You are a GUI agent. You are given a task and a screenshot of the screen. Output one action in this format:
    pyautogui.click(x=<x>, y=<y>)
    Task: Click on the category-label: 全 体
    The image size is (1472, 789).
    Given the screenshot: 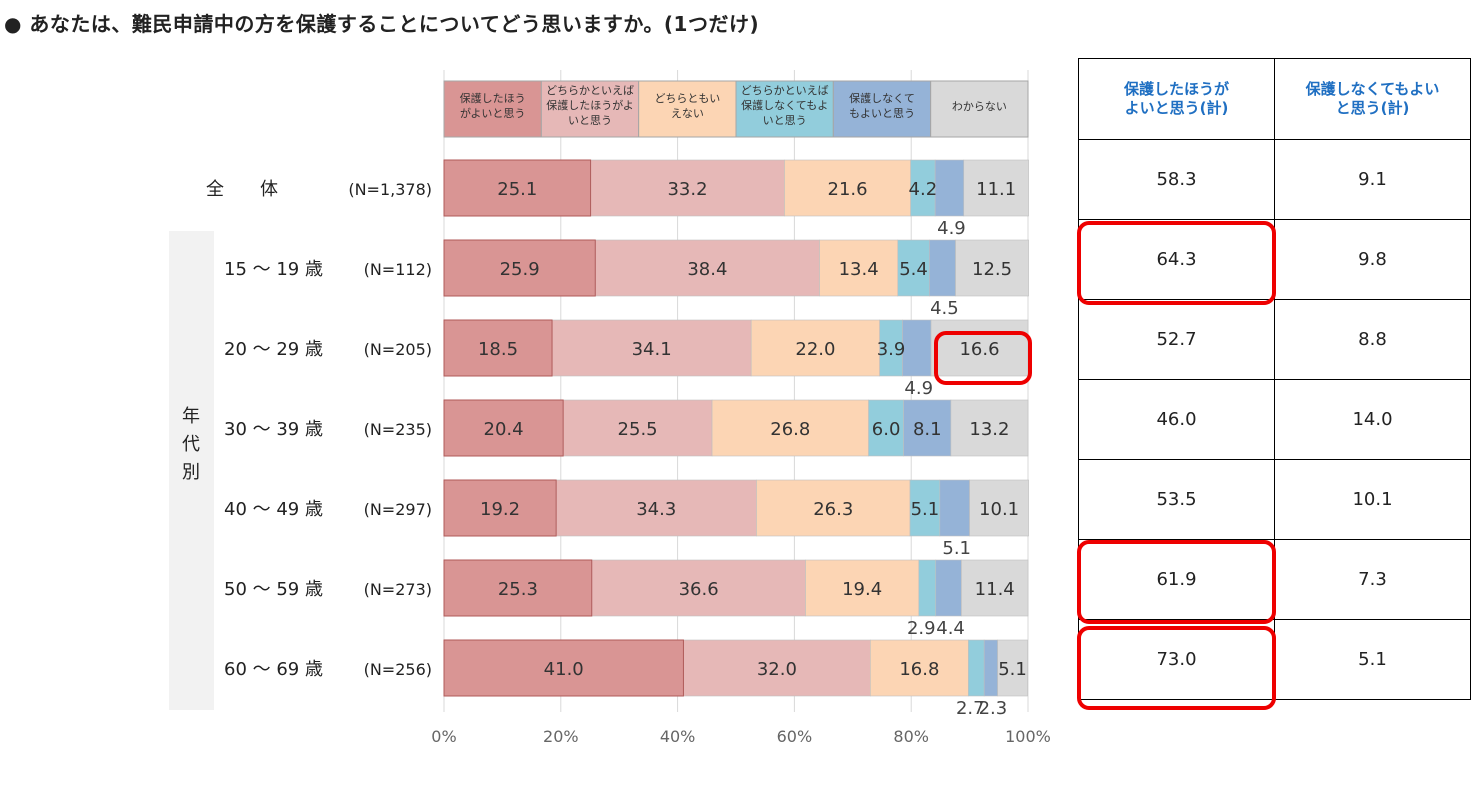 What is the action you would take?
    pyautogui.click(x=242, y=189)
    